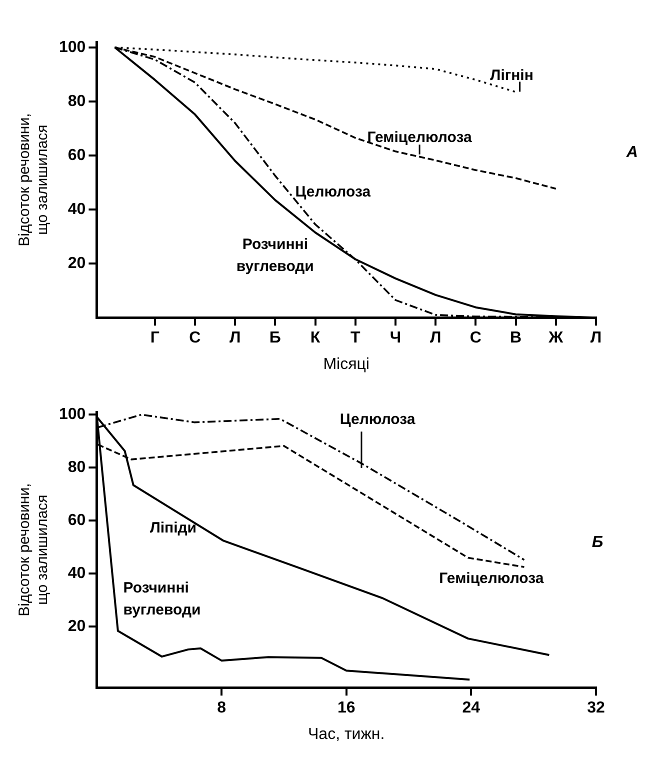 The image size is (660, 758). What do you see at coordinates (173, 528) in the screenshot?
I see `series-label: Ліпіди` at bounding box center [173, 528].